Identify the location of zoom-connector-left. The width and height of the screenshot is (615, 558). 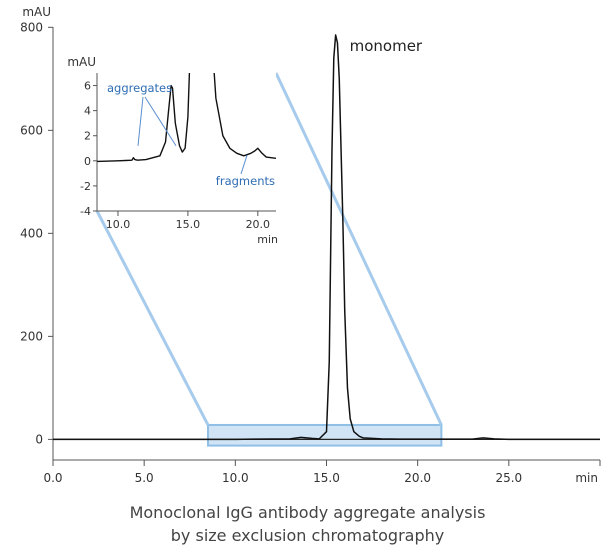
(152, 318).